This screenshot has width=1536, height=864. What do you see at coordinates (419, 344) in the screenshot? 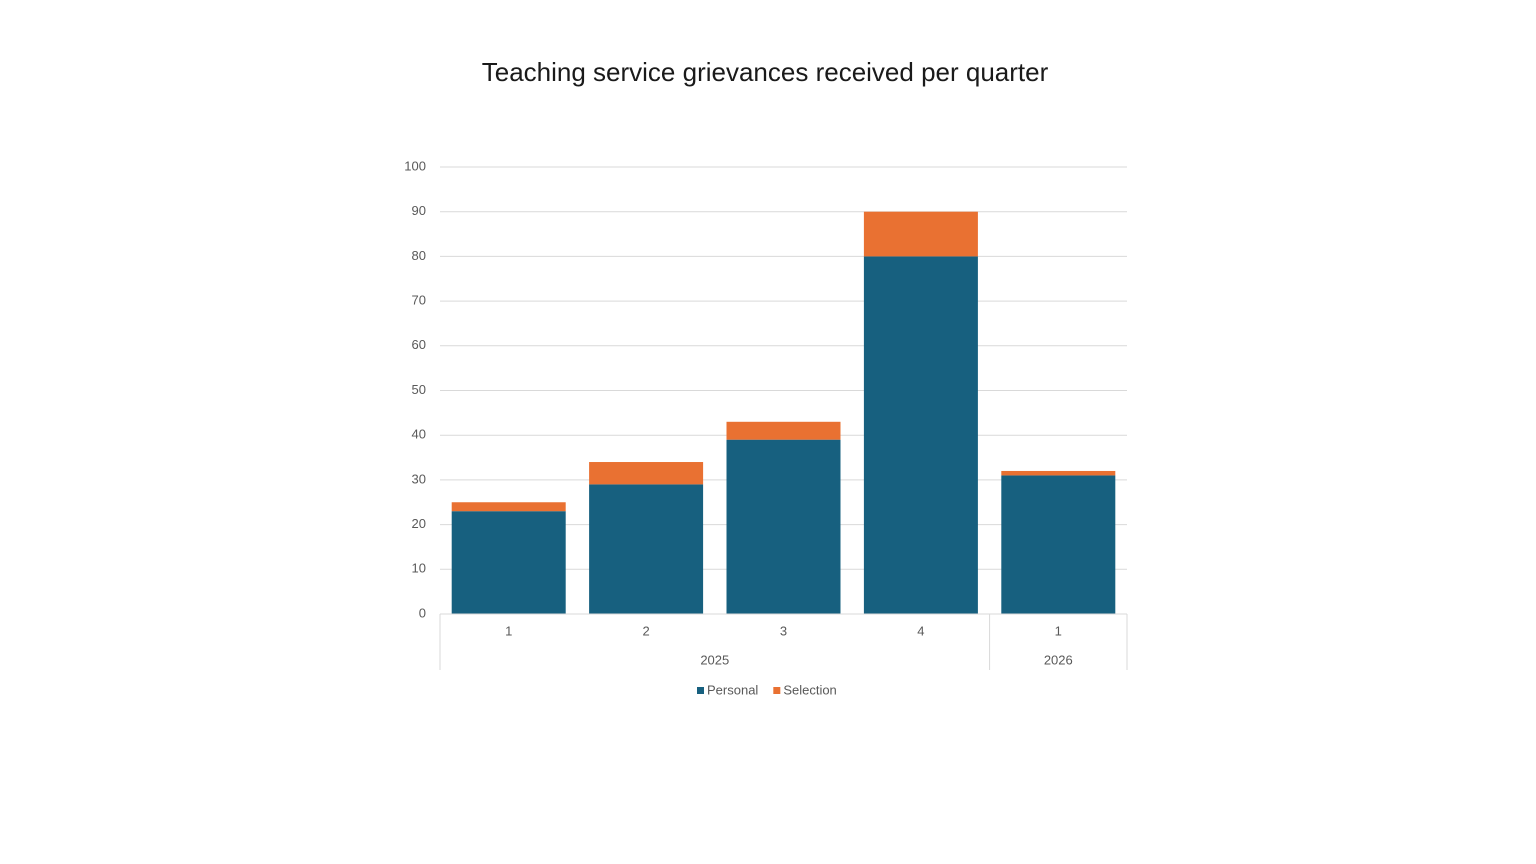
I see `y-tick-label: 60` at bounding box center [419, 344].